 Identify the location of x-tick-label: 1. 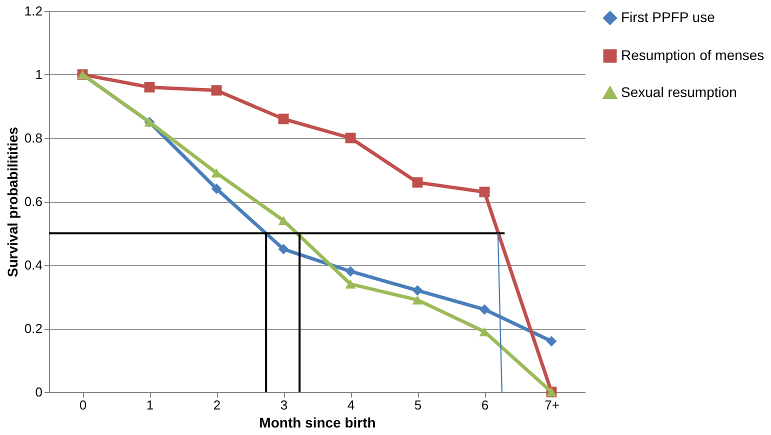
(150, 405).